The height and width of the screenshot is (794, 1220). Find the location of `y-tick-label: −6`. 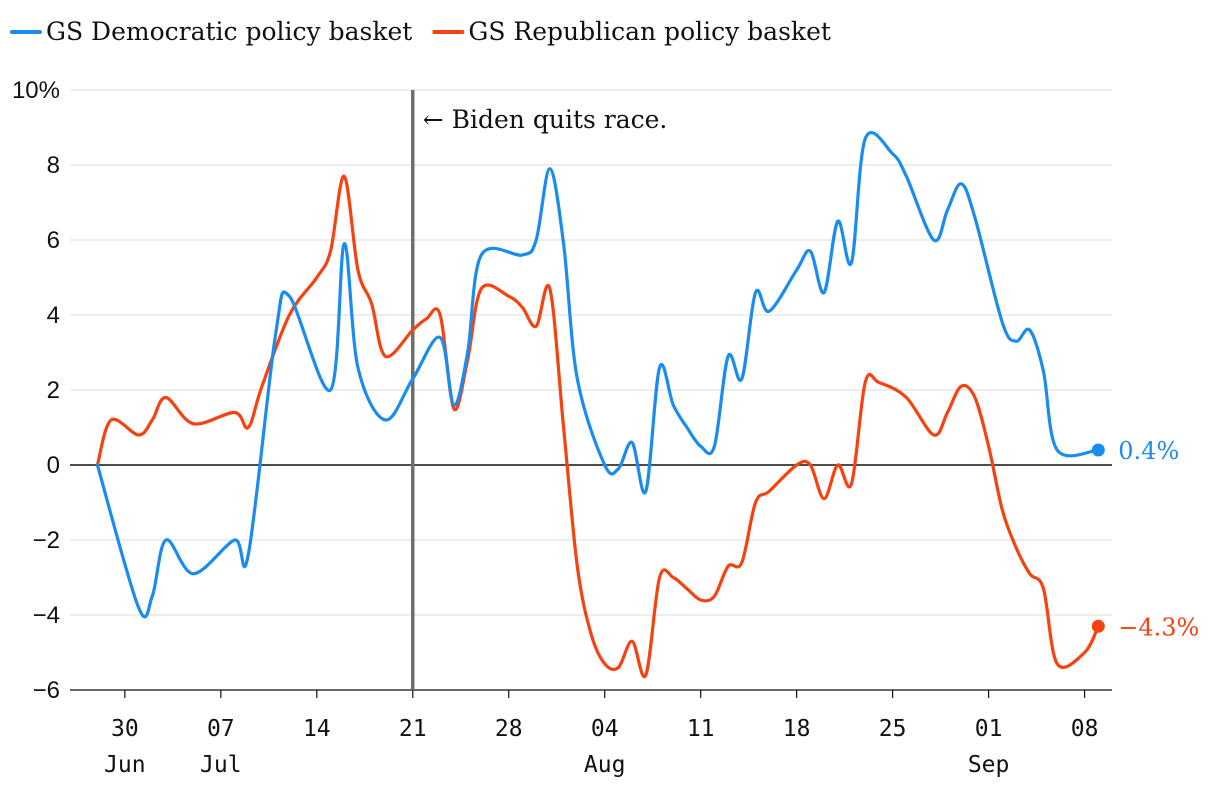

y-tick-label: −6 is located at coordinates (46, 690).